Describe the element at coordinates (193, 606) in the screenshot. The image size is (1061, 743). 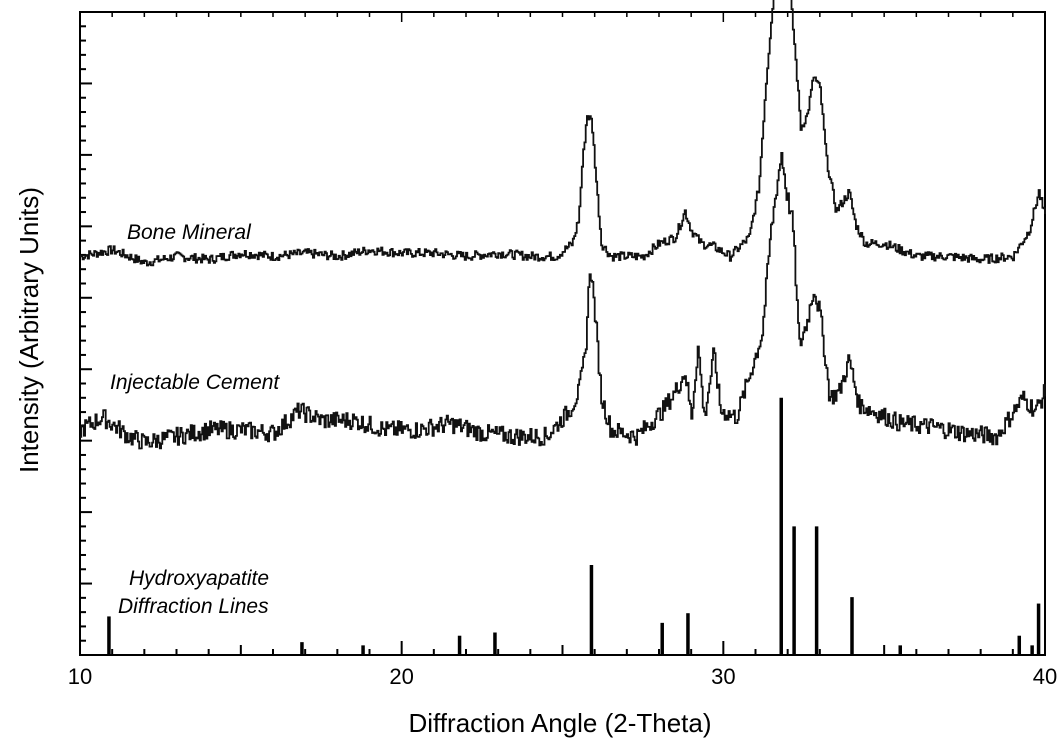
I see `annotation-diffraction-lines: Diffraction Lines` at that location.